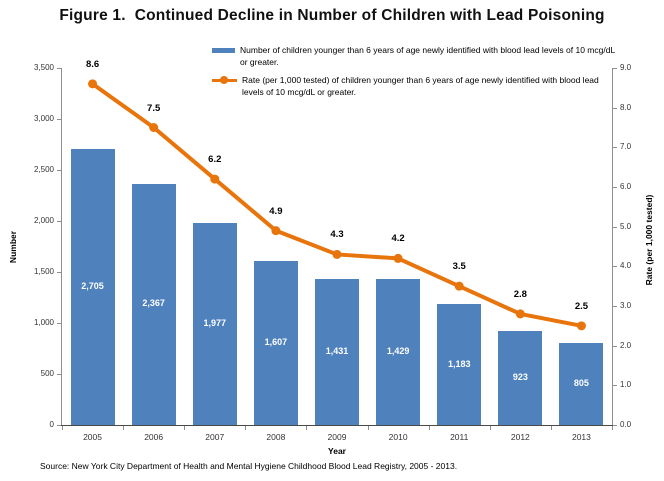  What do you see at coordinates (612, 247) in the screenshot?
I see `right-axis-line` at bounding box center [612, 247].